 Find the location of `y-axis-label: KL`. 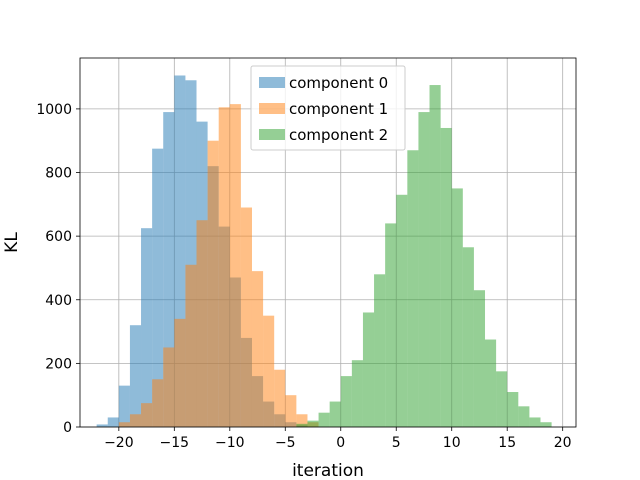

y-axis-label: KL is located at coordinates (12, 242).